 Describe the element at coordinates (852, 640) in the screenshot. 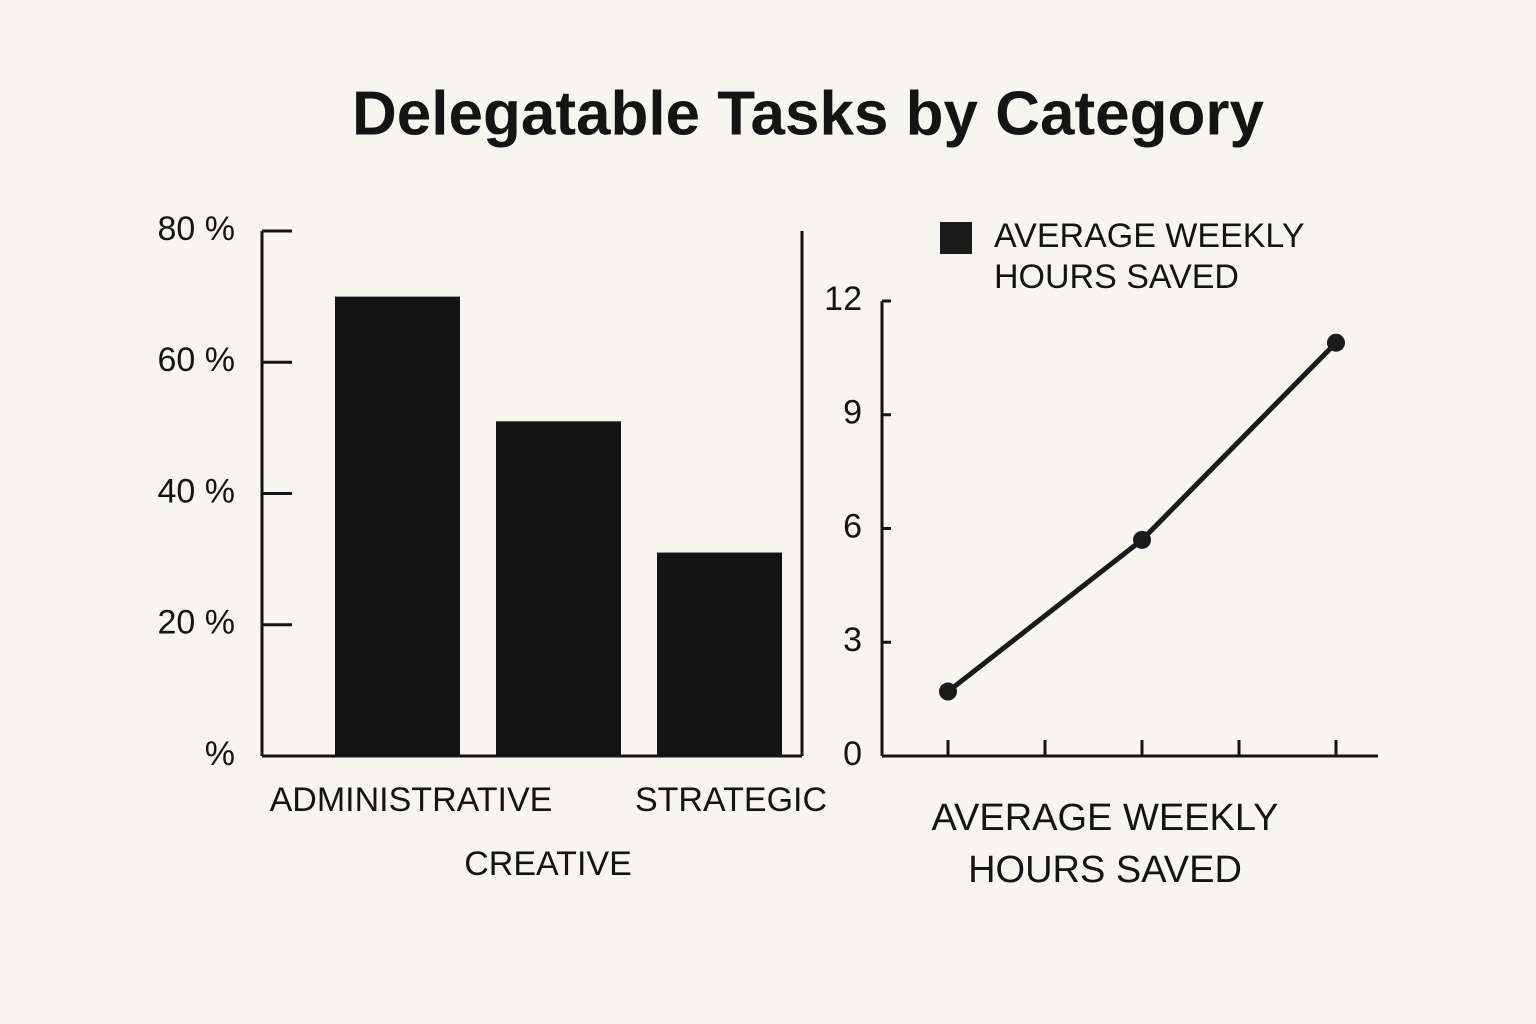

I see `y-tick-label: 3` at that location.